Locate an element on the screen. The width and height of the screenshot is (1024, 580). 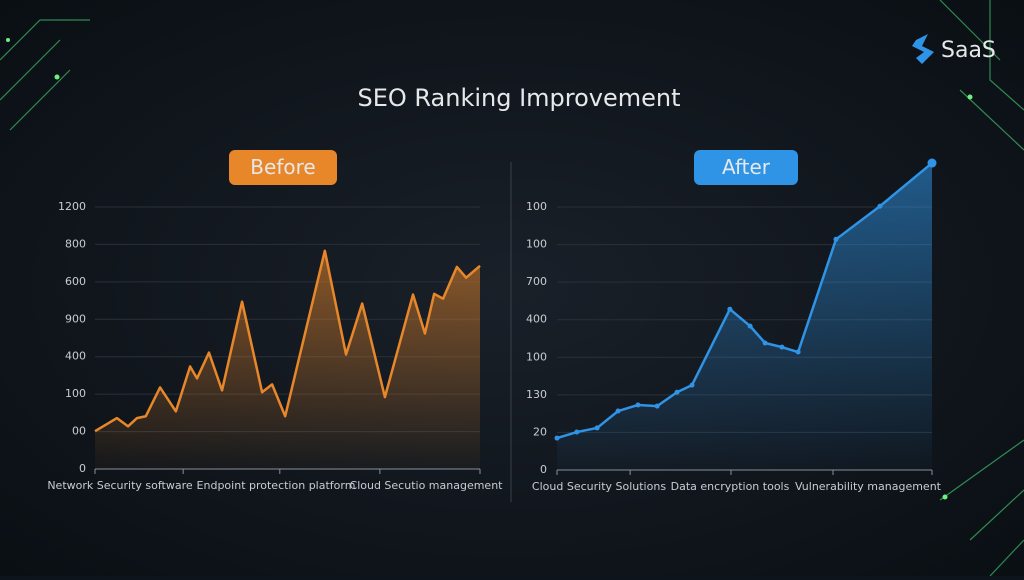
y-tick-label: 900 is located at coordinates (75, 318).